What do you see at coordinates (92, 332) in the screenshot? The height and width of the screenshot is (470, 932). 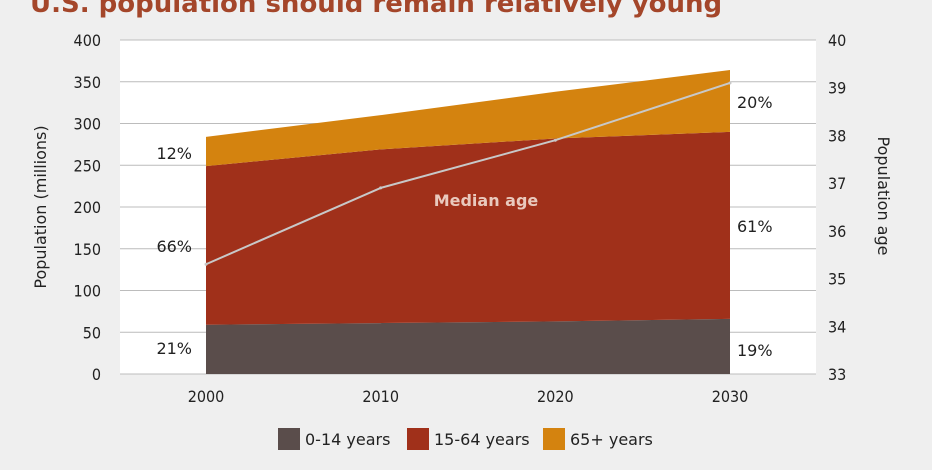 I see `y-tick-label: 50` at bounding box center [92, 332].